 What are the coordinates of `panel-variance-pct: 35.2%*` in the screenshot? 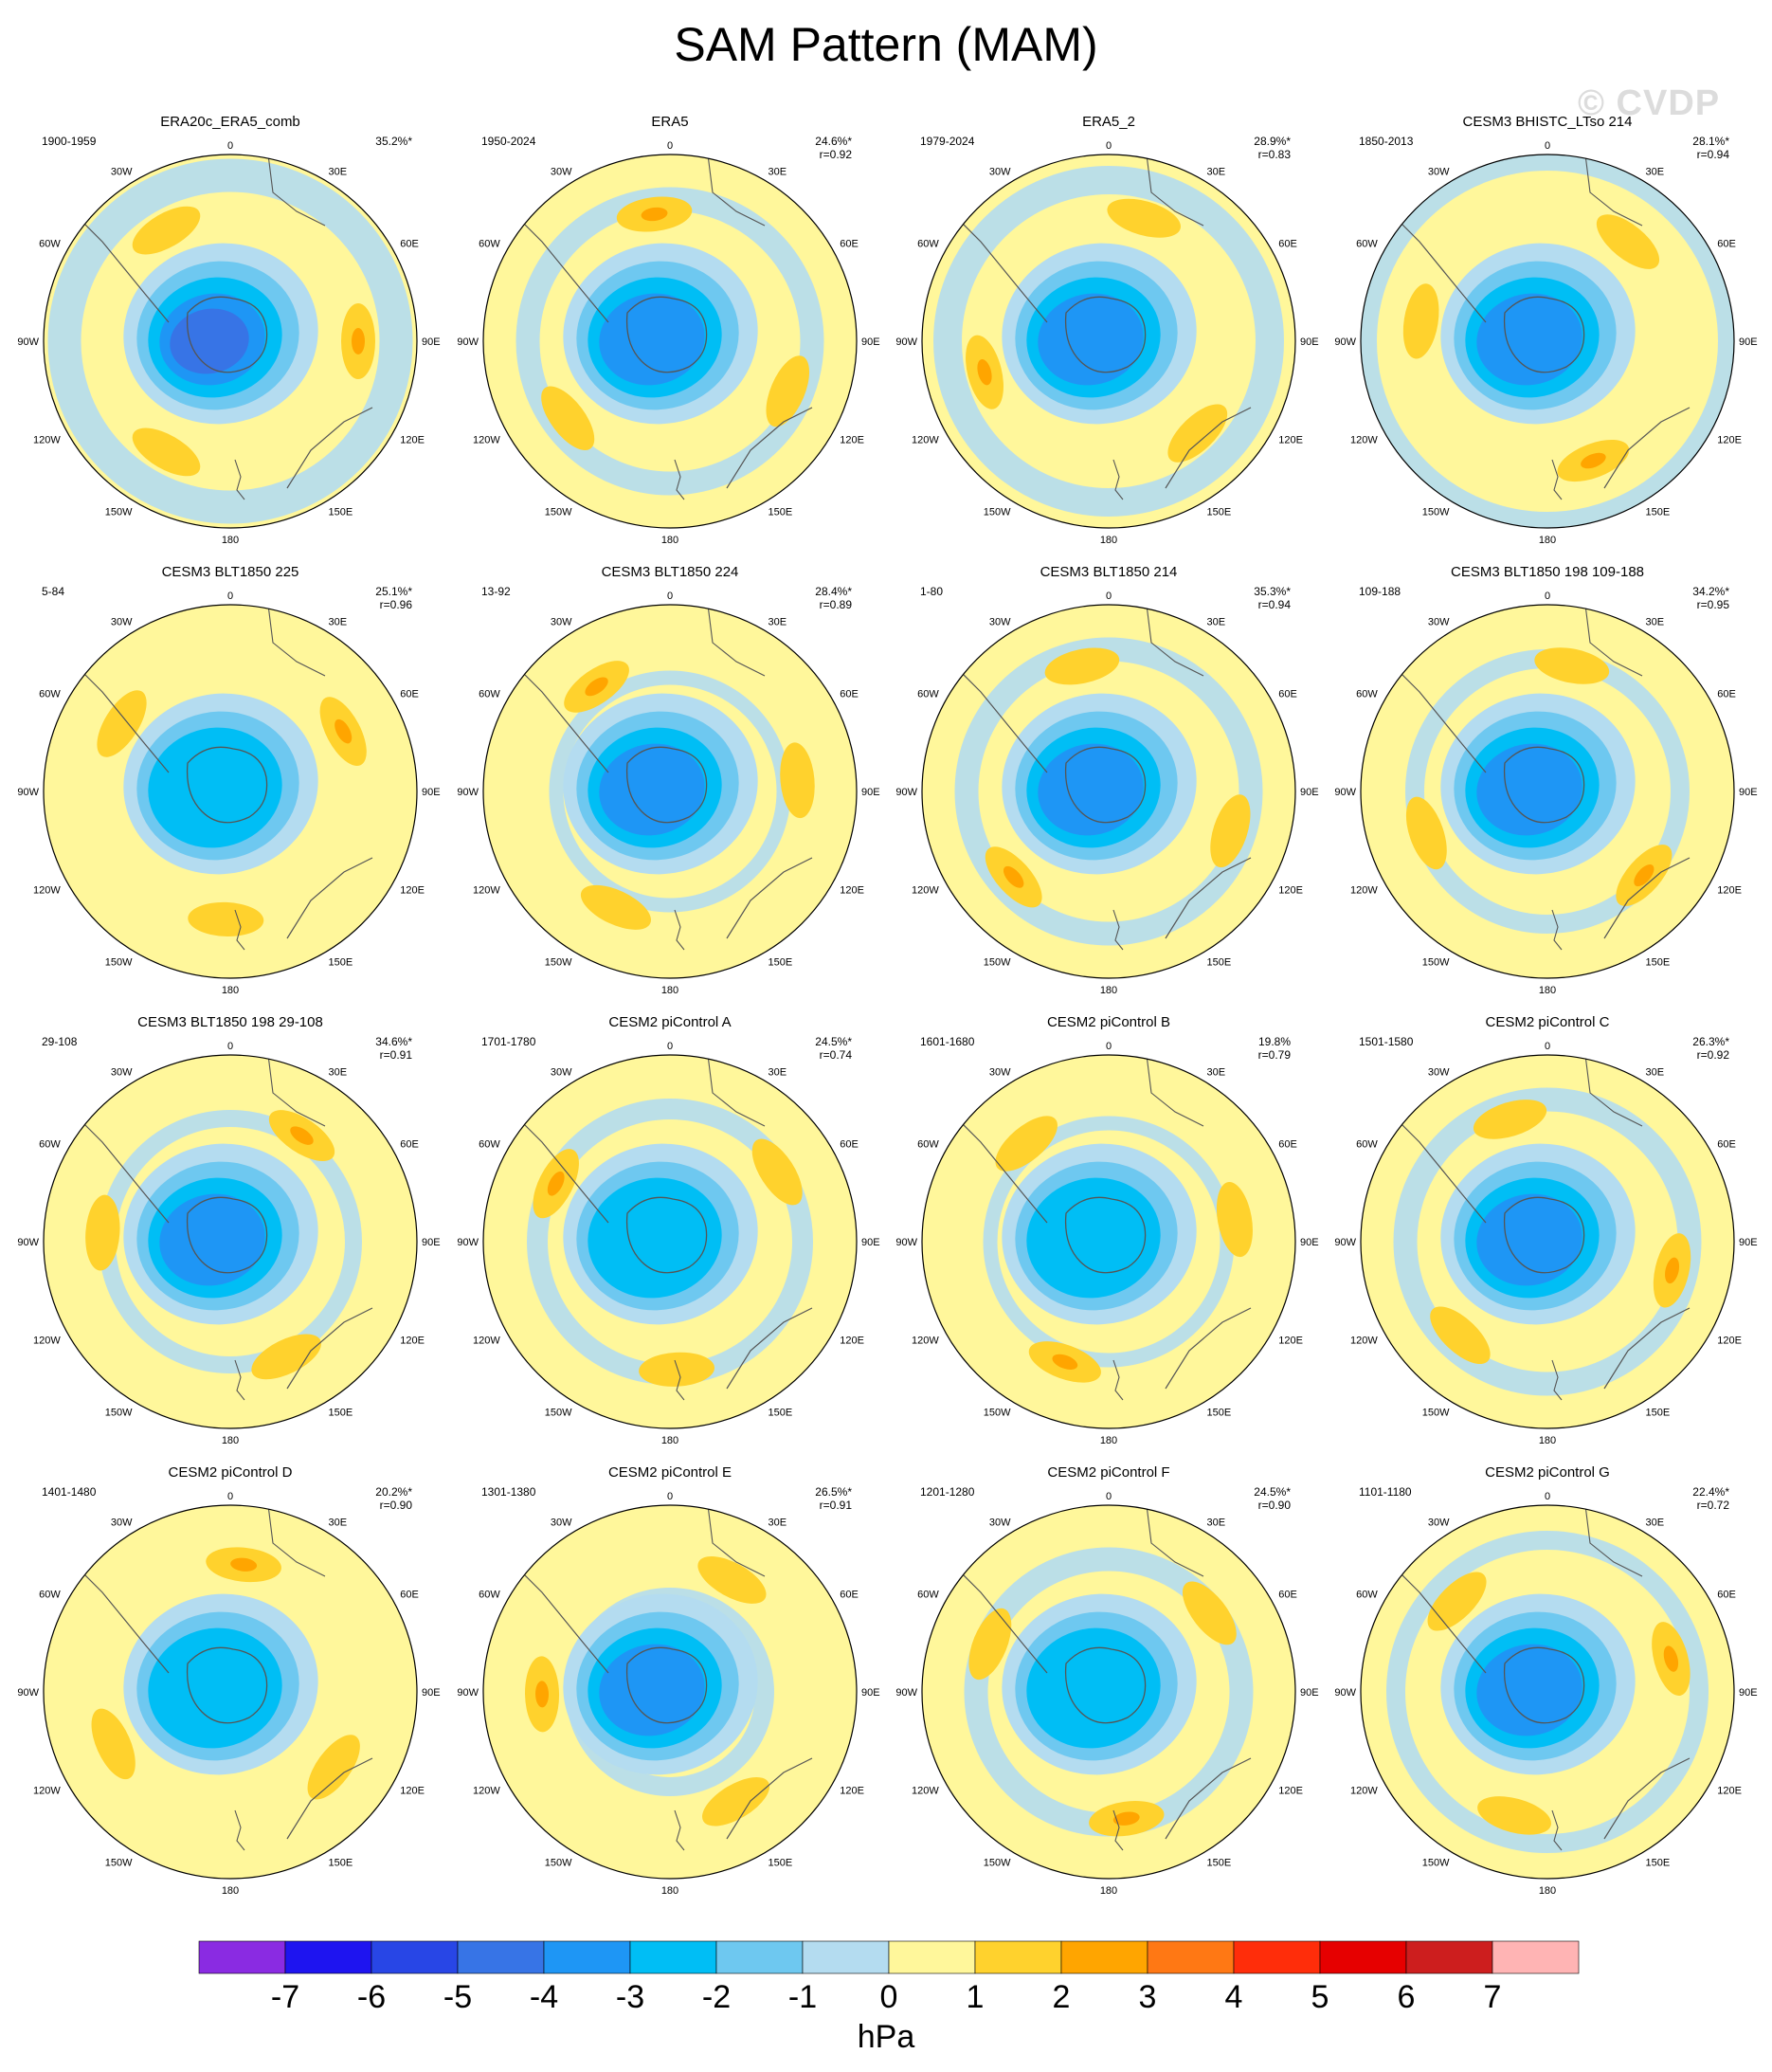 It's located at (393, 141).